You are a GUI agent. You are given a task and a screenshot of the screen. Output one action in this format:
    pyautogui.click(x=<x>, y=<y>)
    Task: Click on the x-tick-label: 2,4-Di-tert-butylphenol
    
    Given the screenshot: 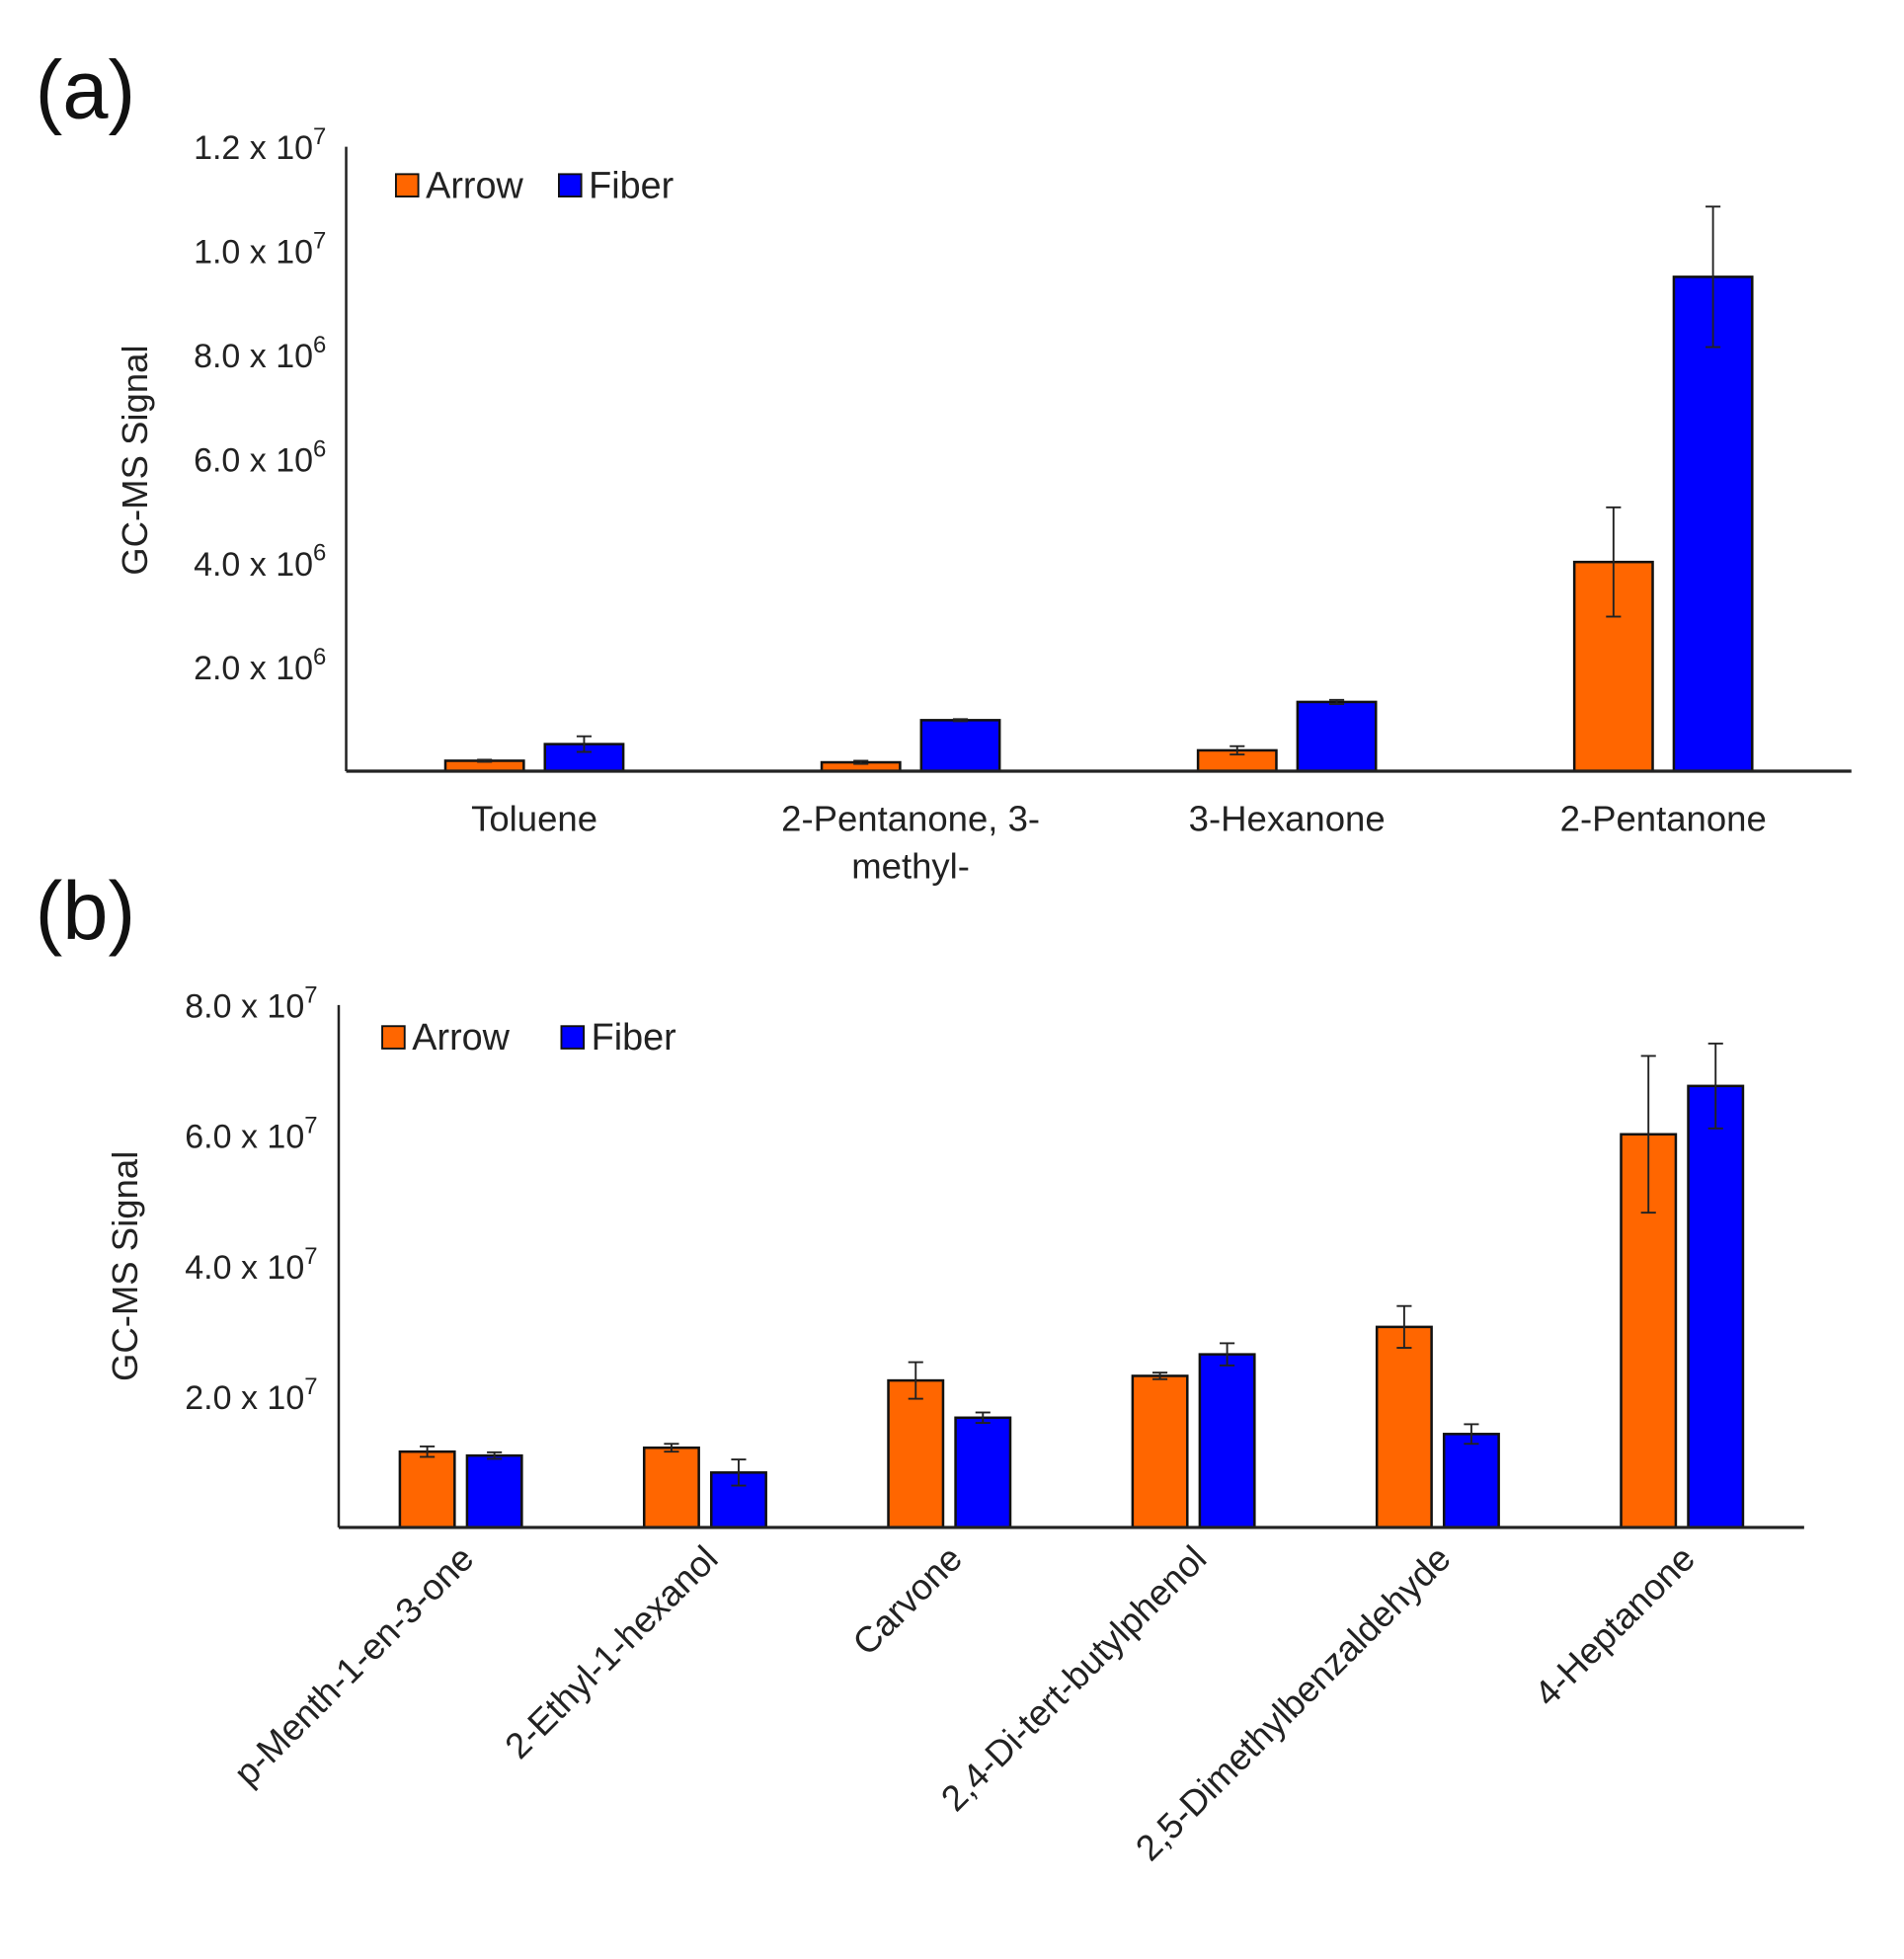 What is the action you would take?
    pyautogui.click(x=1073, y=1678)
    